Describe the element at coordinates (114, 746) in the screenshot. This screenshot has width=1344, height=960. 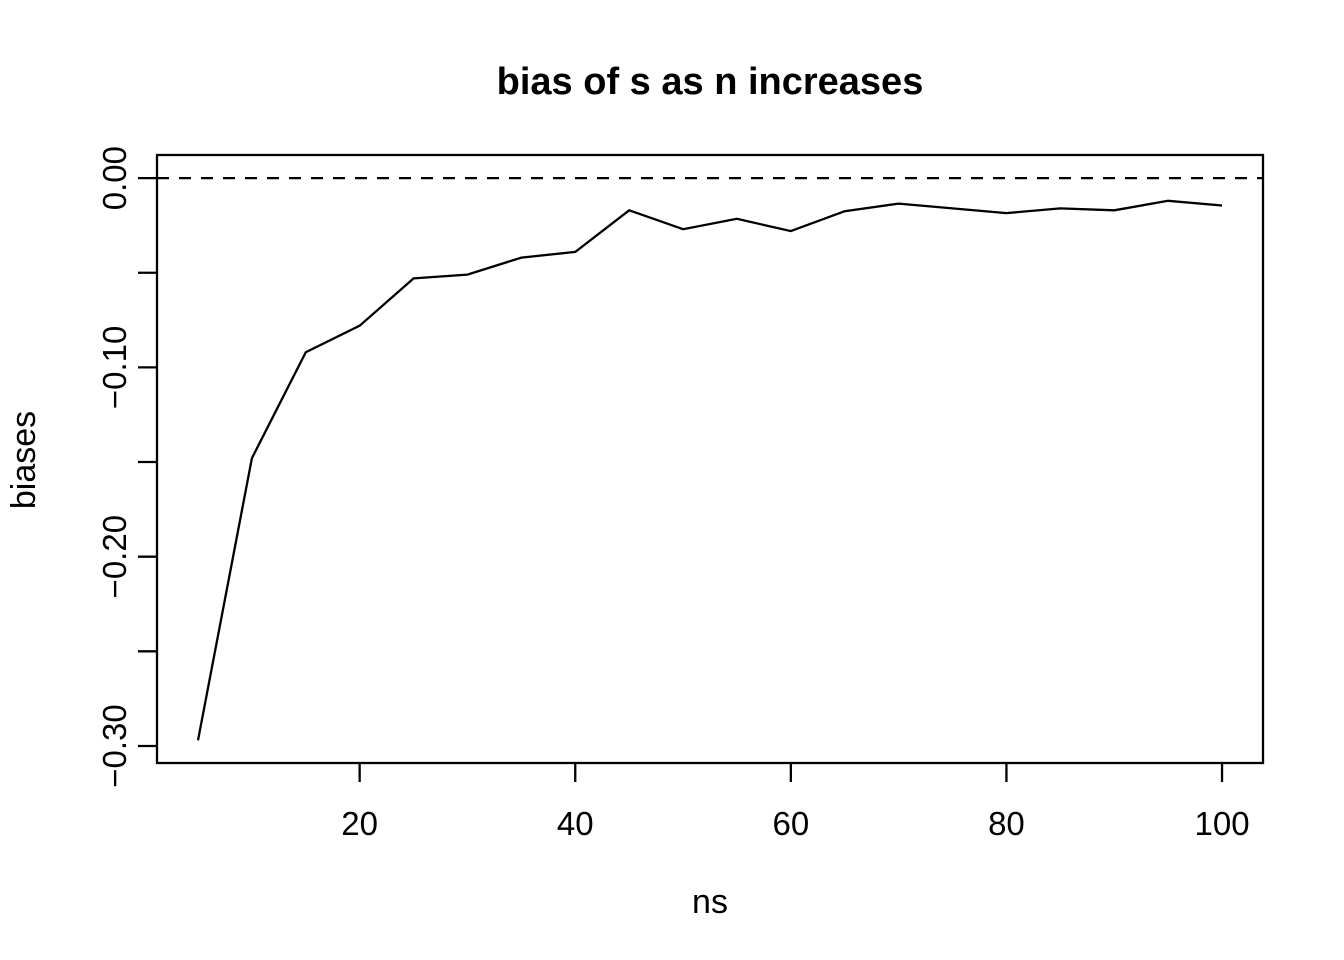
I see `y-tick-label: −0.30` at that location.